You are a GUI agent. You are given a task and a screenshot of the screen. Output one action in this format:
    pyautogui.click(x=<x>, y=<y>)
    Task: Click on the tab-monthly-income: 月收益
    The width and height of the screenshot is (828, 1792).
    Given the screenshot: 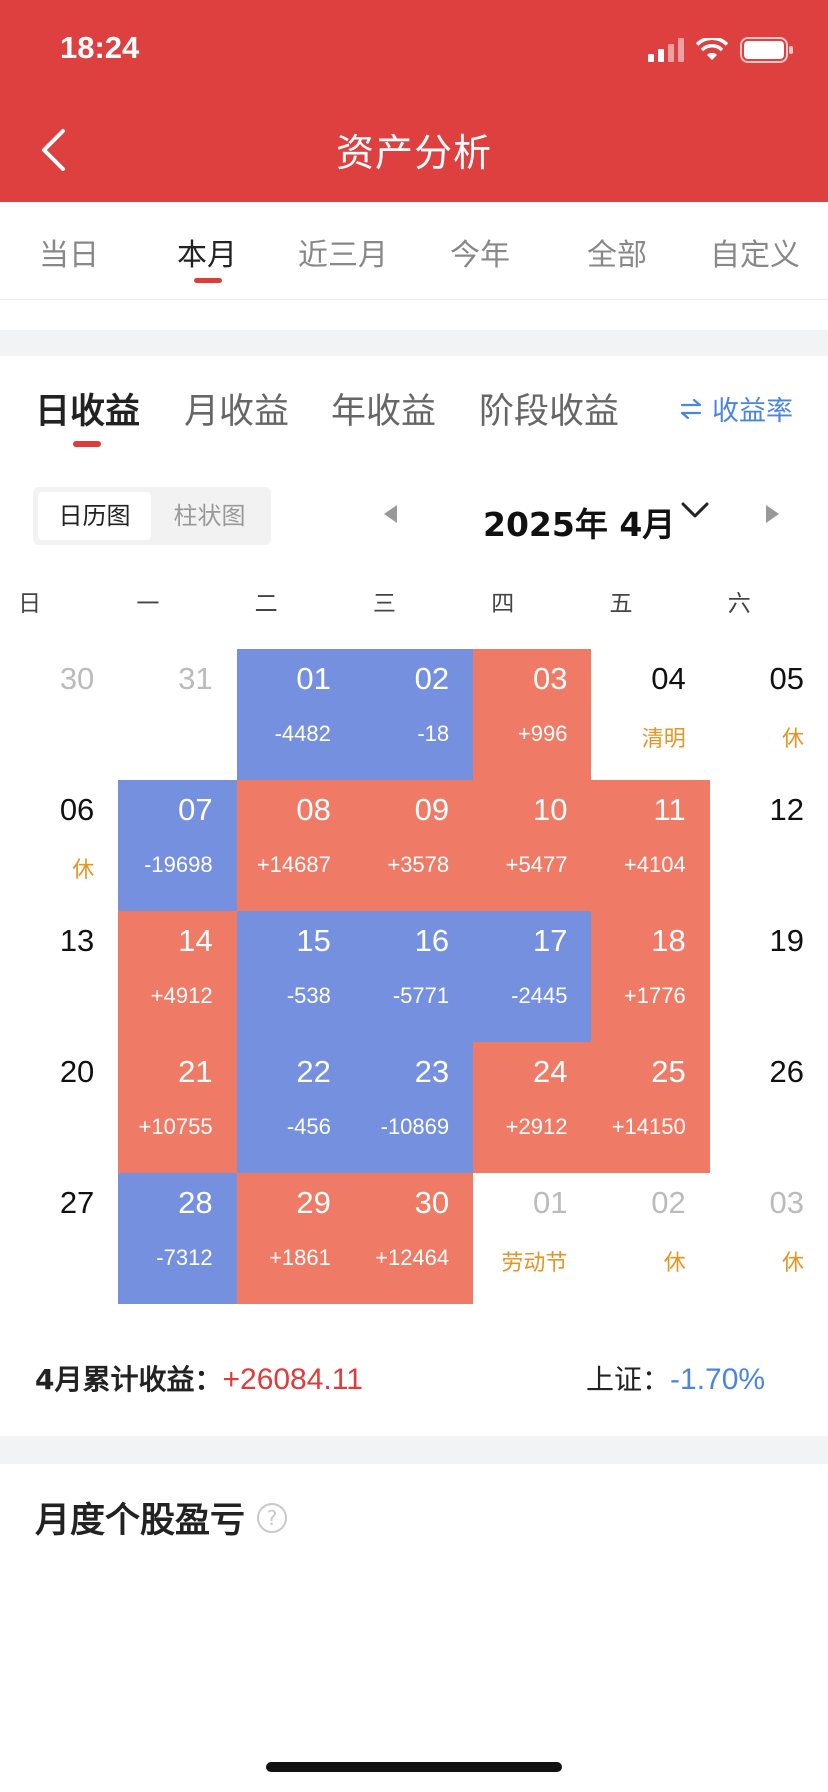 What is the action you would take?
    pyautogui.click(x=237, y=412)
    